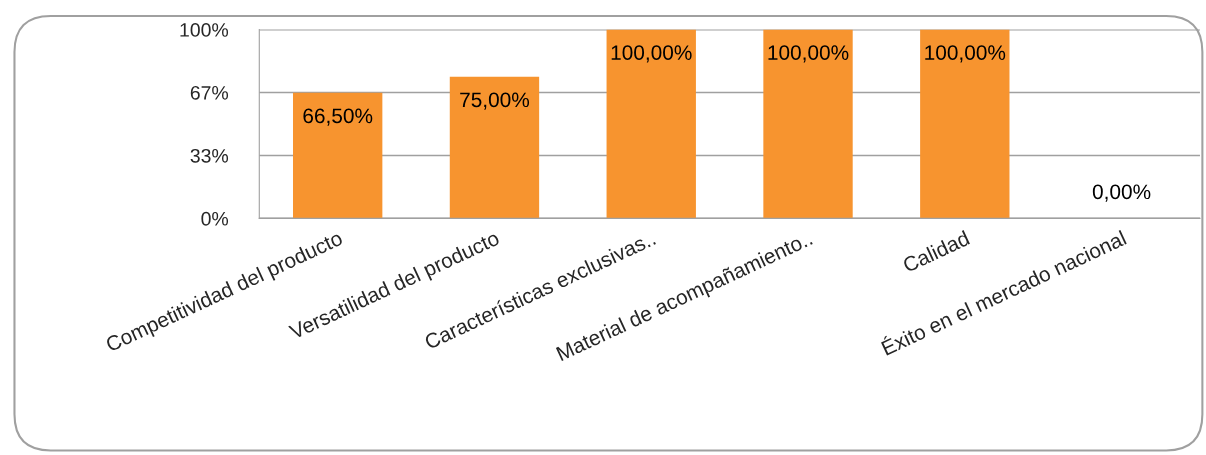  What do you see at coordinates (209, 92) in the screenshot?
I see `y-tick-label: 67%` at bounding box center [209, 92].